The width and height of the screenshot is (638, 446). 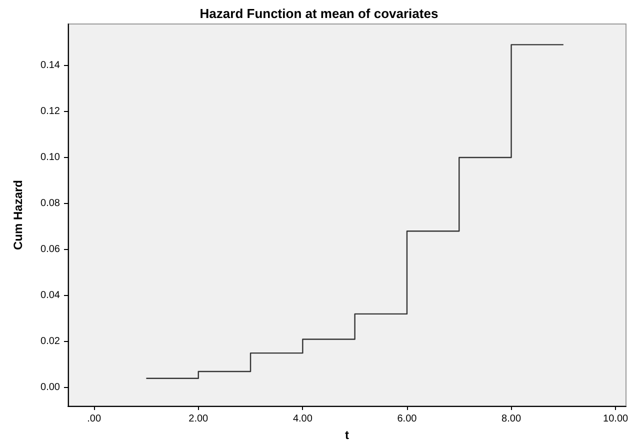 What do you see at coordinates (94, 419) in the screenshot?
I see `x-tick-label: .00` at bounding box center [94, 419].